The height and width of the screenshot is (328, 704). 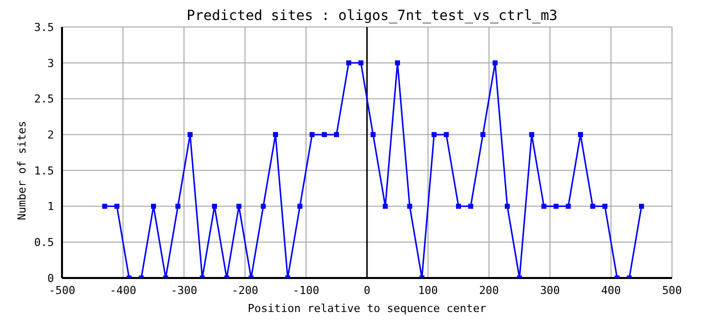 I want to click on x-tick-label: 200, so click(x=489, y=290).